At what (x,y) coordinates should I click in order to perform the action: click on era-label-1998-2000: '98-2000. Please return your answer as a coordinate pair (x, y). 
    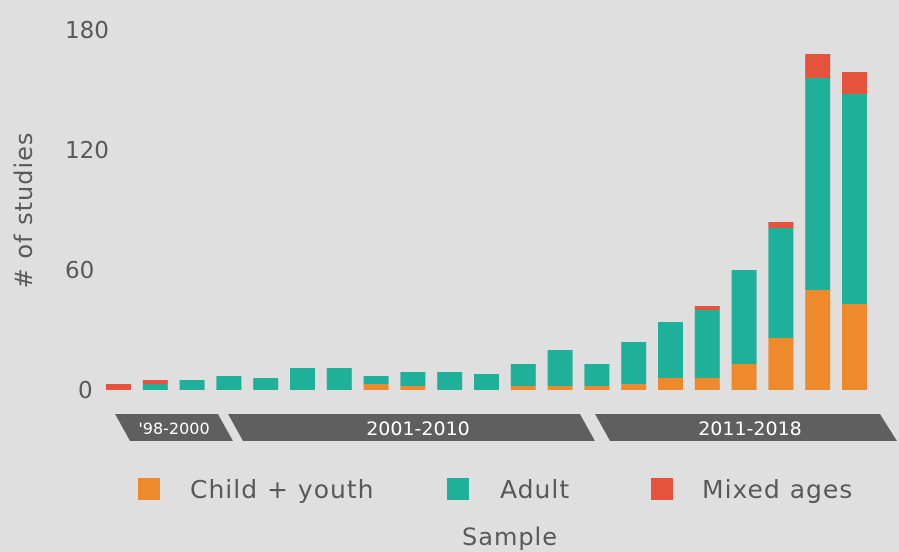
    Looking at the image, I should click on (173, 428).